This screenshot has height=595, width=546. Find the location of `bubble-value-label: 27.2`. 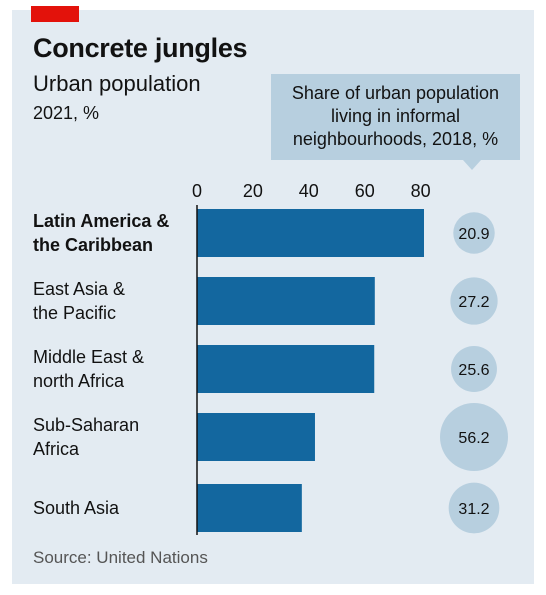

bubble-value-label: 27.2 is located at coordinates (473, 302).